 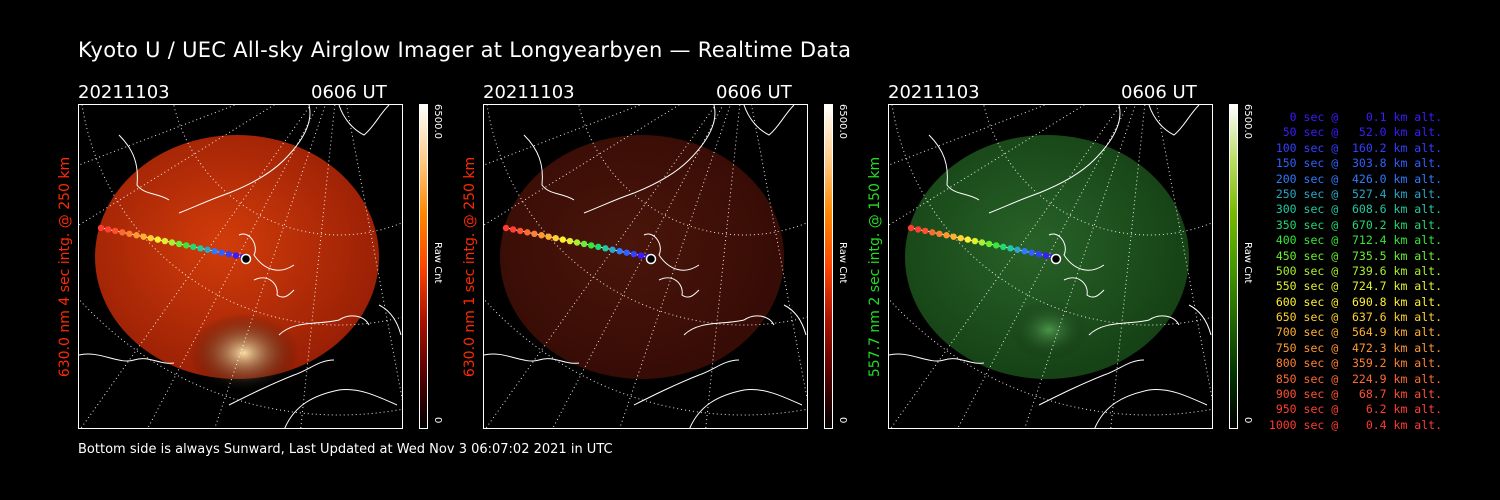 What do you see at coordinates (1355, 301) in the screenshot?
I see `legend-entry: 600 sec @ 690.8 km alt.` at bounding box center [1355, 301].